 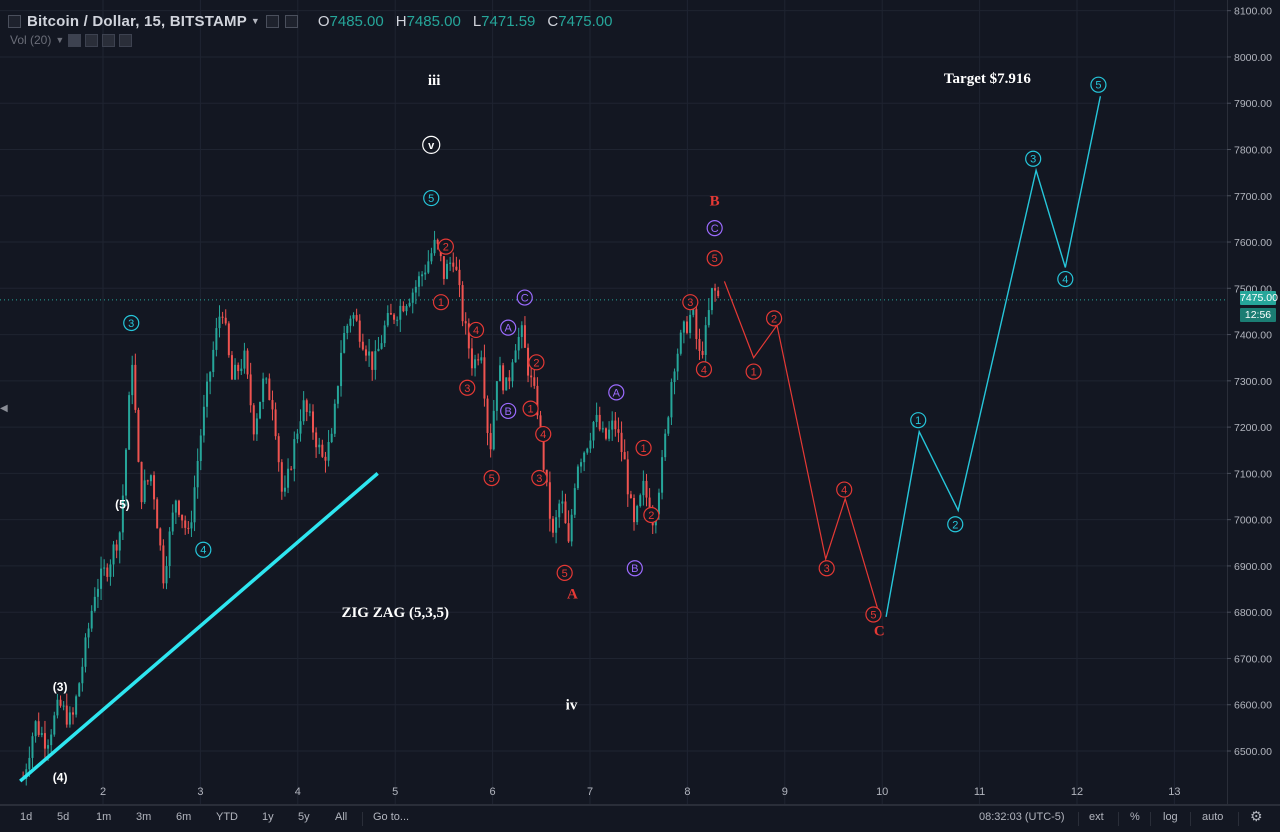 What do you see at coordinates (199, 627) in the screenshot?
I see `support-trendline` at bounding box center [199, 627].